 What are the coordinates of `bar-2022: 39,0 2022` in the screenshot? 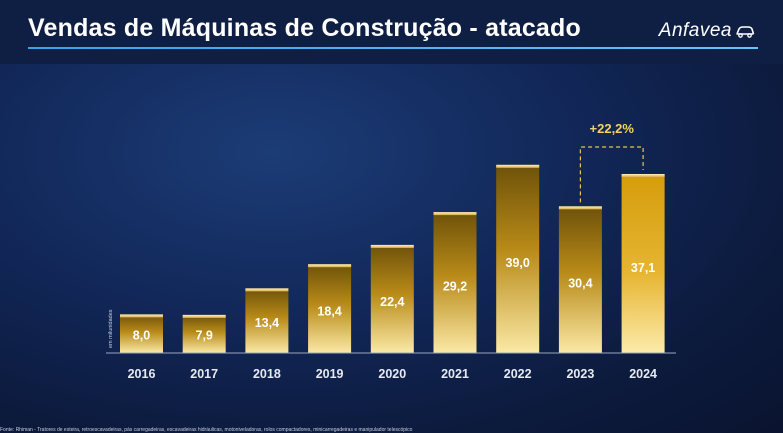 It's located at (518, 272).